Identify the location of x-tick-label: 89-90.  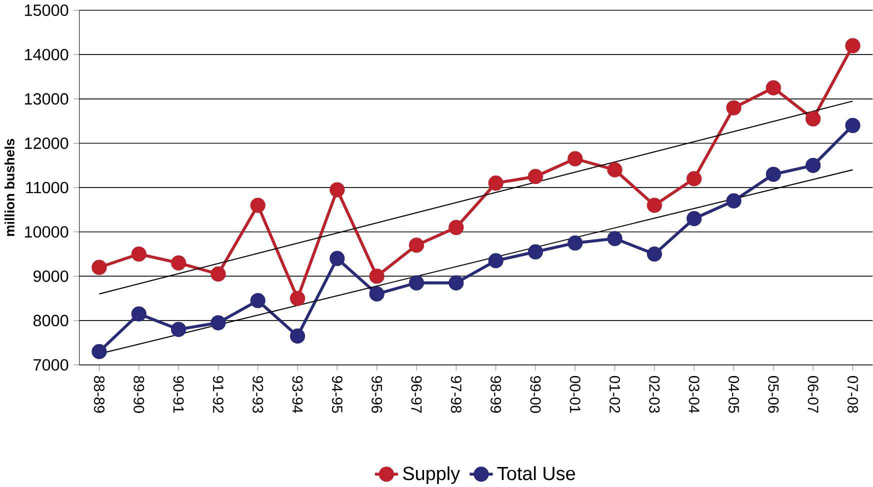
(139, 394).